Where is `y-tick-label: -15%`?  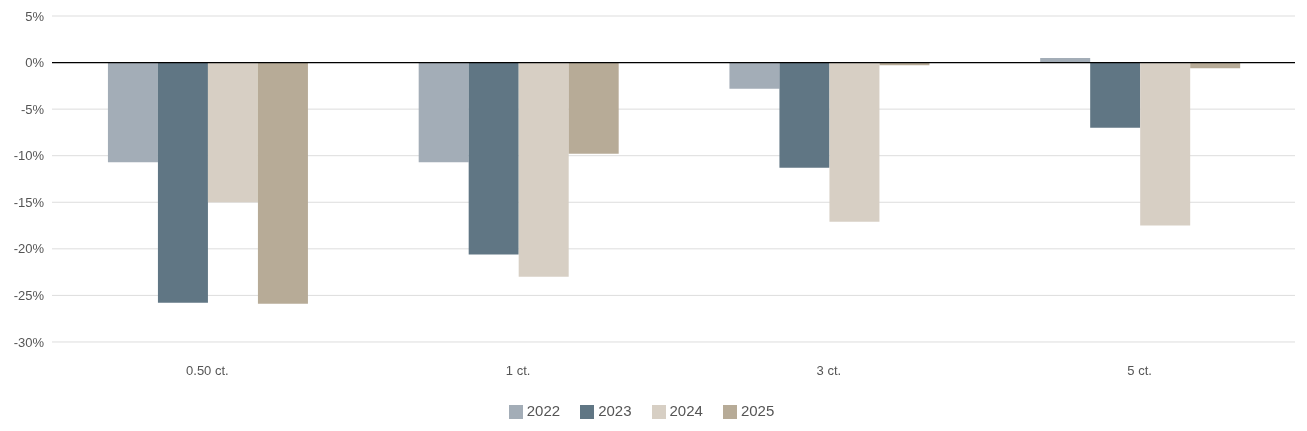 y-tick-label: -15% is located at coordinates (29, 202).